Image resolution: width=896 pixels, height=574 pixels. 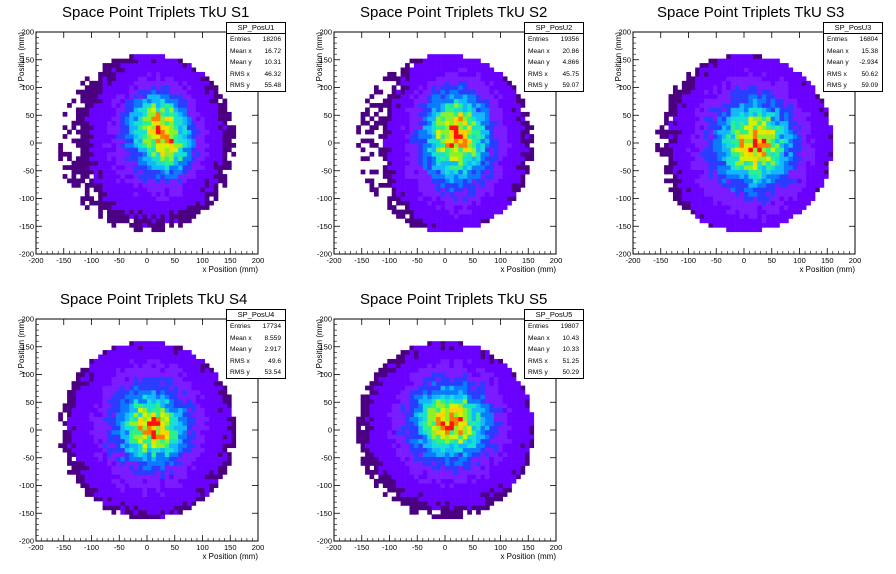 What do you see at coordinates (28, 170) in the screenshot?
I see `y-tick-label: -50` at bounding box center [28, 170].